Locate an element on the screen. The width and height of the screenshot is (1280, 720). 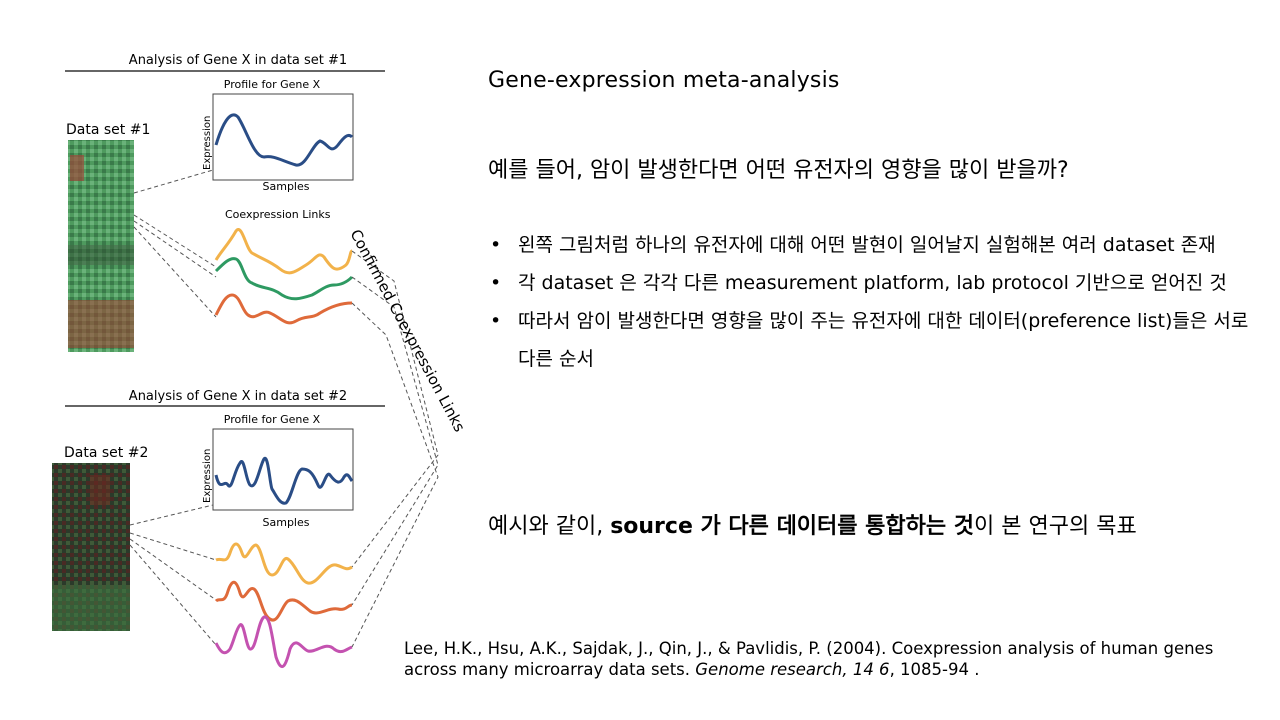
panel1-orange-curve is located at coordinates (283, 309).